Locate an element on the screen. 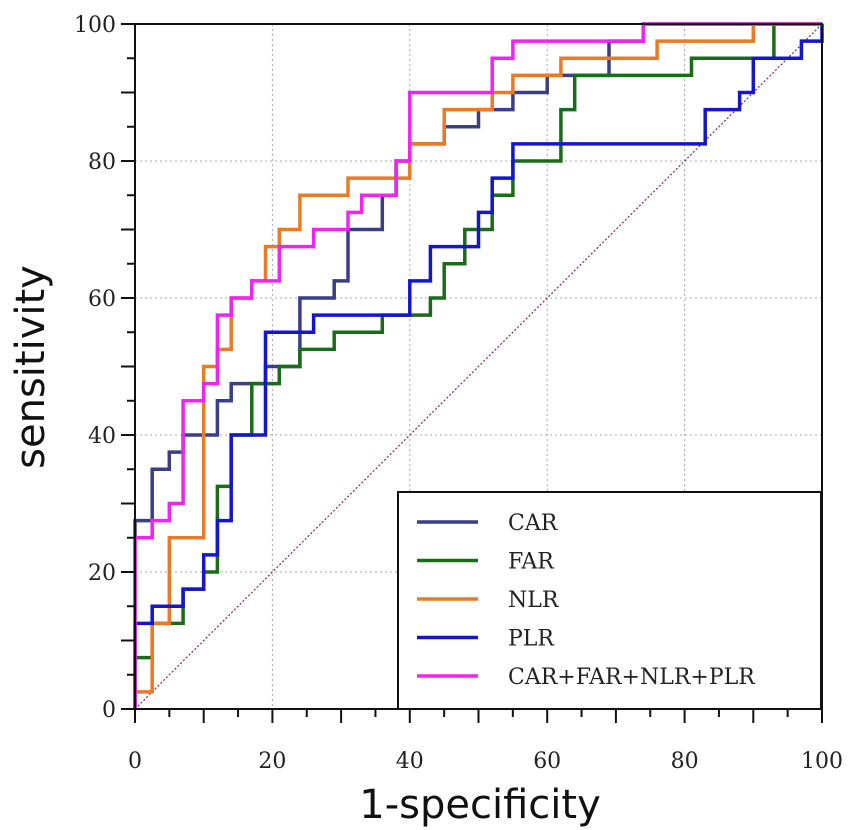 The height and width of the screenshot is (830, 850). x-tick-label: 100 is located at coordinates (822, 761).